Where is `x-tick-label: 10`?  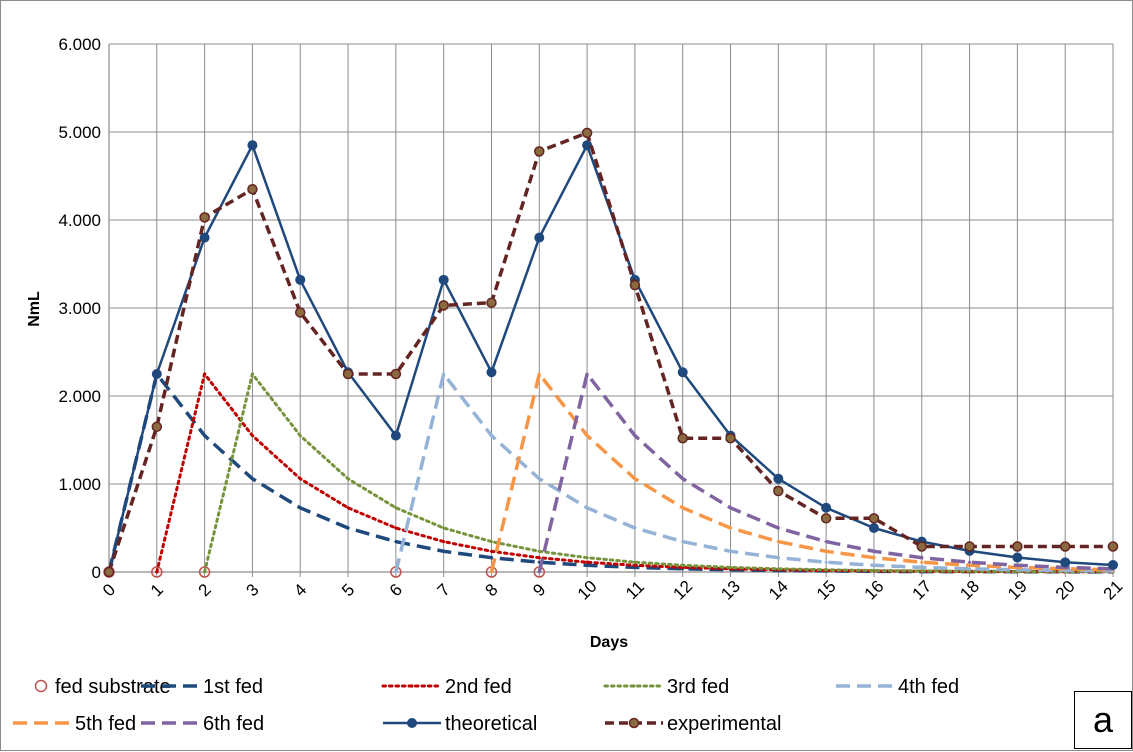
x-tick-label: 10 is located at coordinates (587, 590).